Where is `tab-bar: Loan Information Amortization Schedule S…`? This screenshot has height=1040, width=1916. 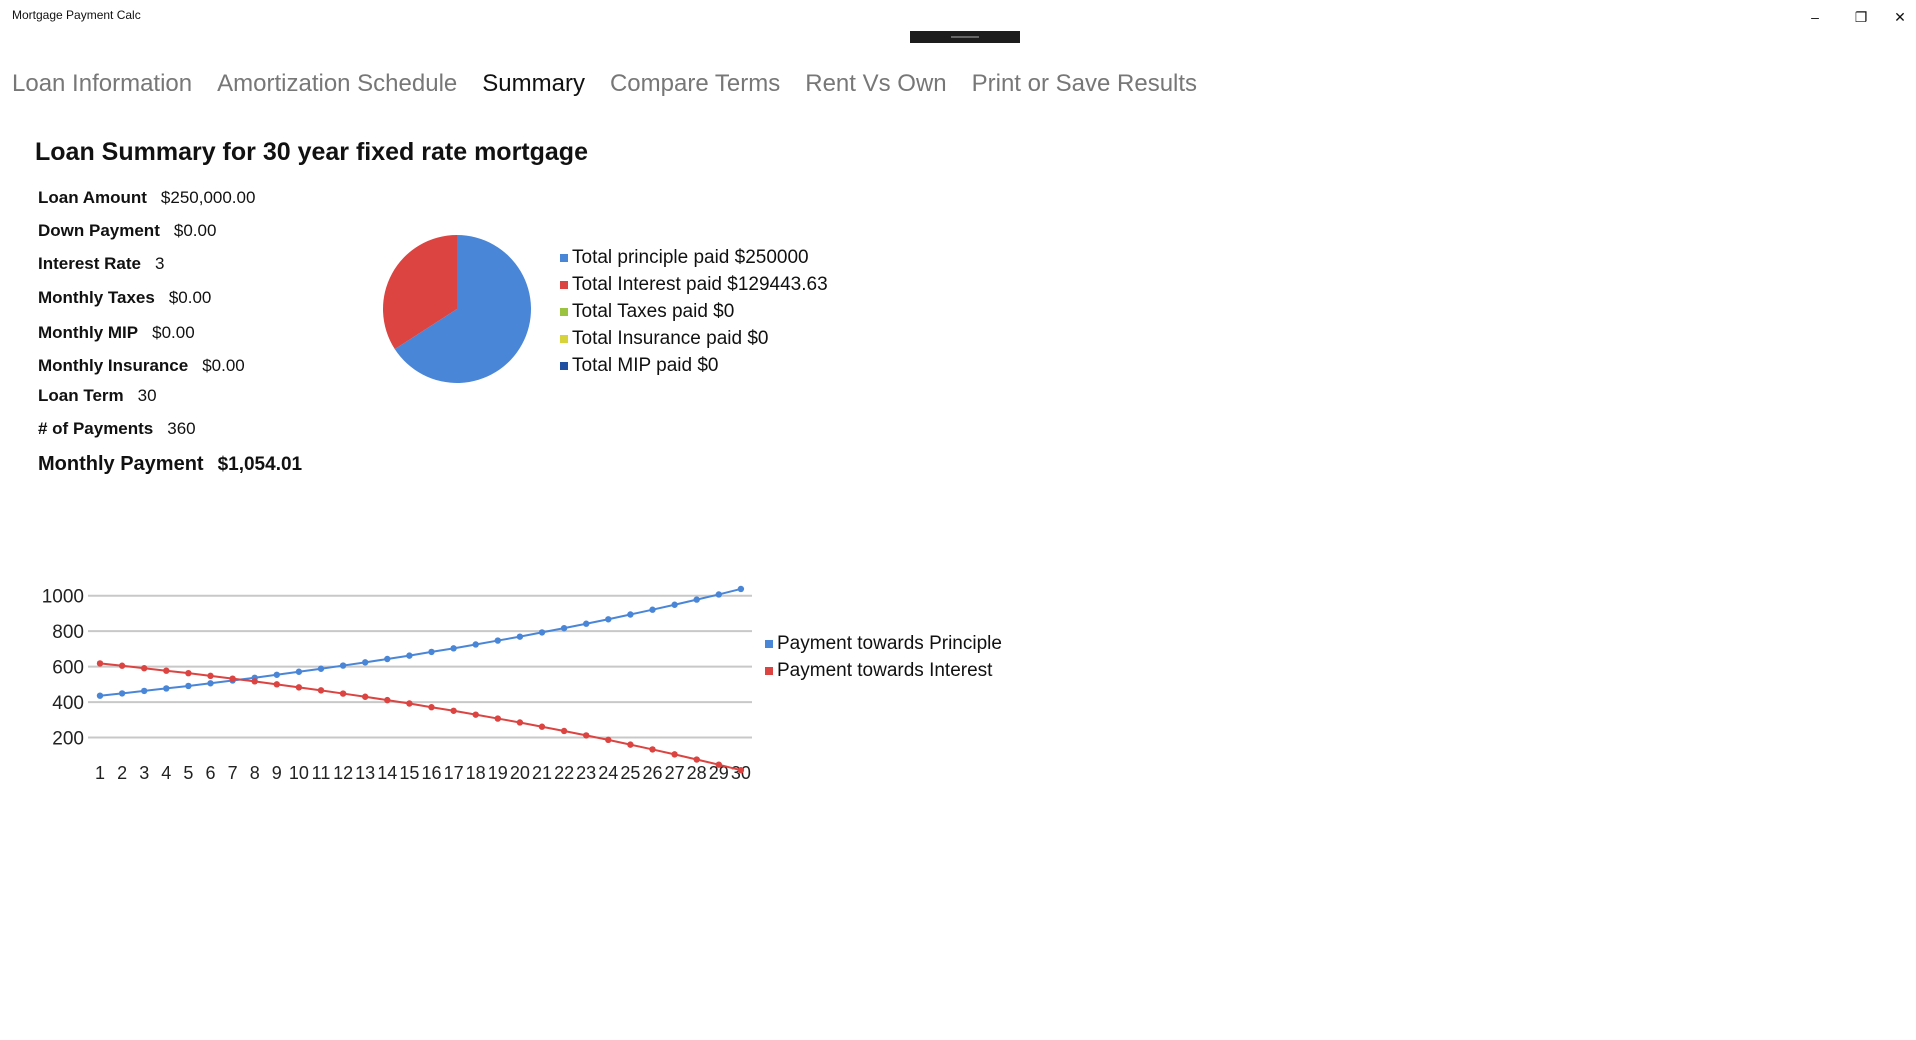
tab-bar: Loan Information Amortization Schedule S… is located at coordinates (617, 84).